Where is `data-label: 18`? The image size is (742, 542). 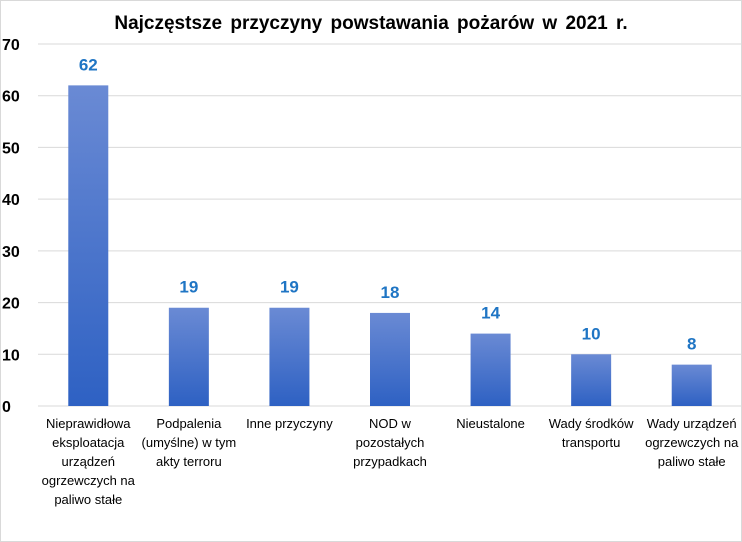
data-label: 18 is located at coordinates (390, 292).